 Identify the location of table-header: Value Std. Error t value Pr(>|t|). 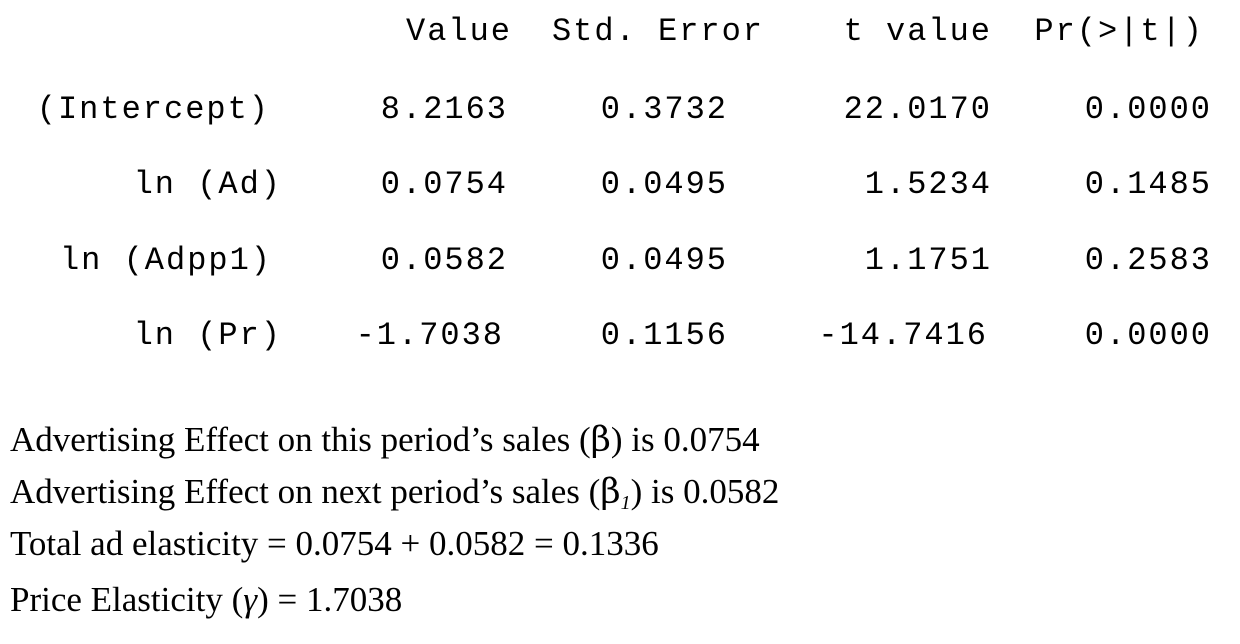
(620, 36).